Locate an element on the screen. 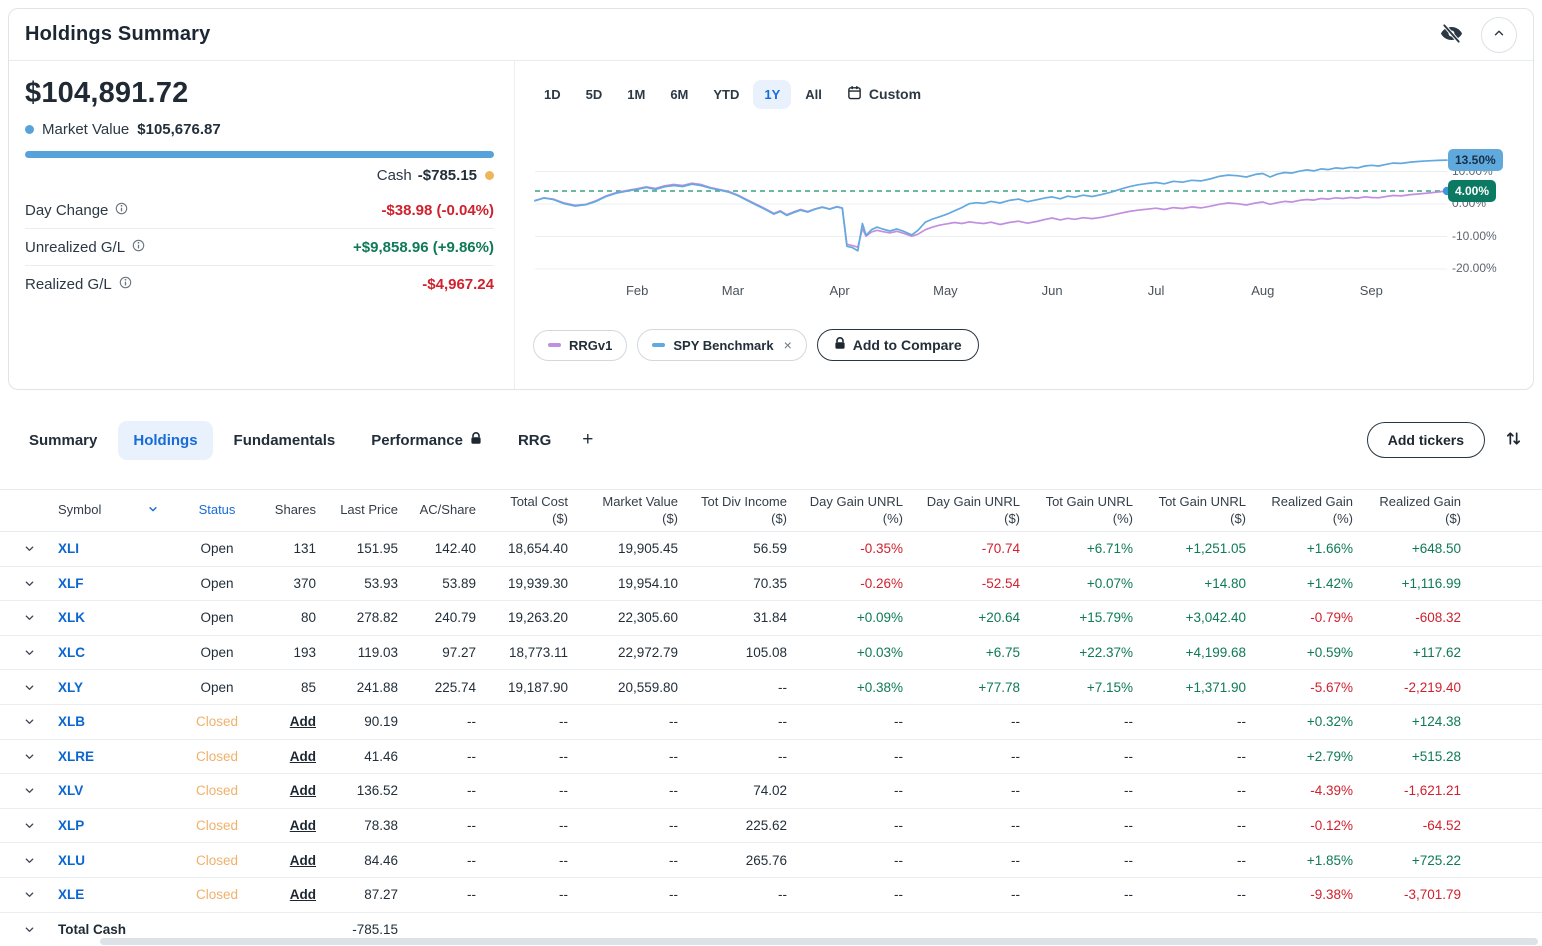 The width and height of the screenshot is (1542, 946). symbol-link: XLY is located at coordinates (71, 687).